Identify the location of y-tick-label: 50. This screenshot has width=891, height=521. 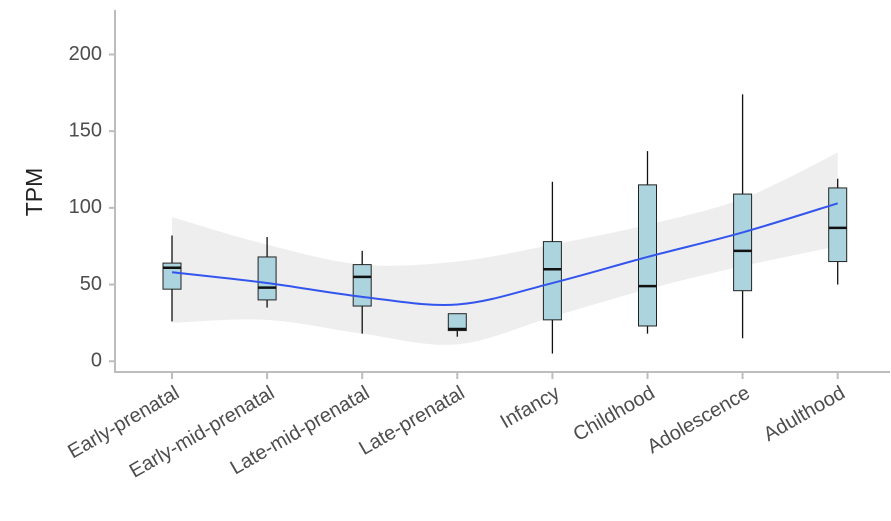
(91, 284).